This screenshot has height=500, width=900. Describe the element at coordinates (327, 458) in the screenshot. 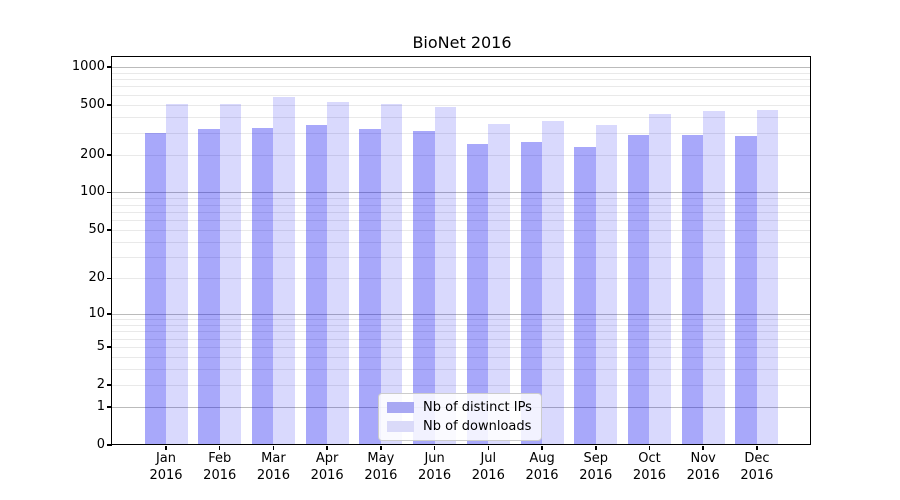

I see `x-tick-month: Apr` at that location.